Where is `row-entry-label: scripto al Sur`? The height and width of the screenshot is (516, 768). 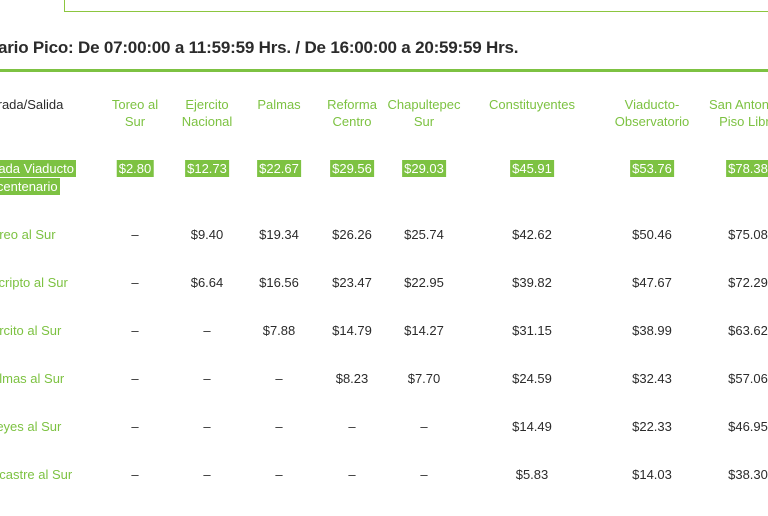
row-entry-label: scripto al Sur is located at coordinates (34, 283).